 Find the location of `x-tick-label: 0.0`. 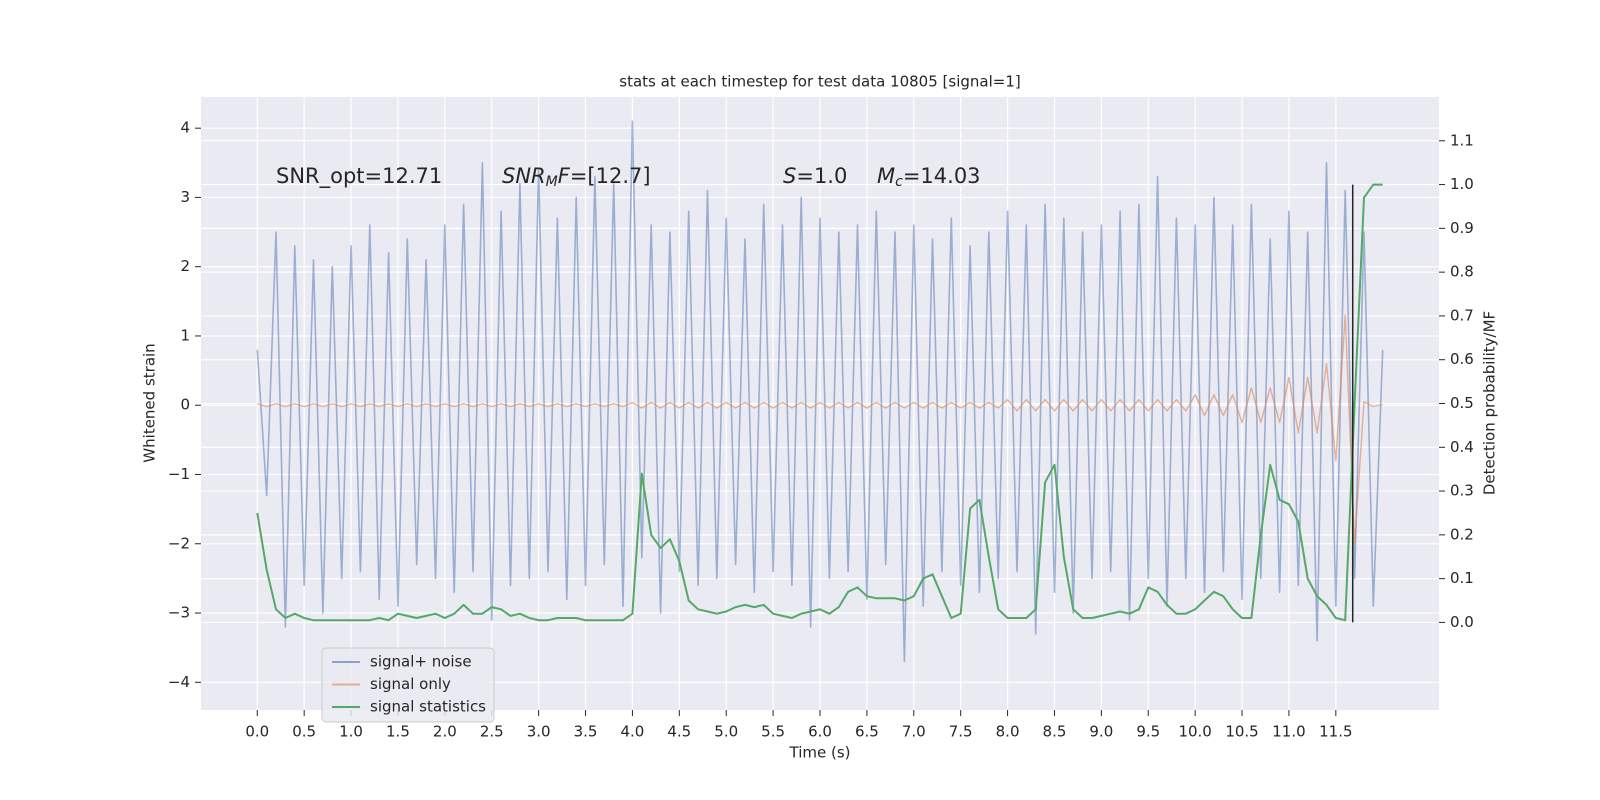

x-tick-label: 0.0 is located at coordinates (257, 732).